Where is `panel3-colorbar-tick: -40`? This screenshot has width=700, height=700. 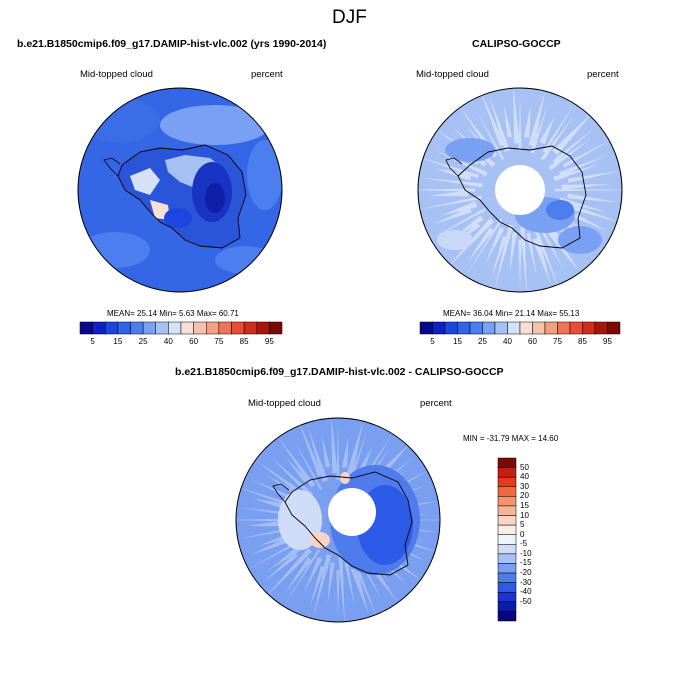 panel3-colorbar-tick: -40 is located at coordinates (526, 592).